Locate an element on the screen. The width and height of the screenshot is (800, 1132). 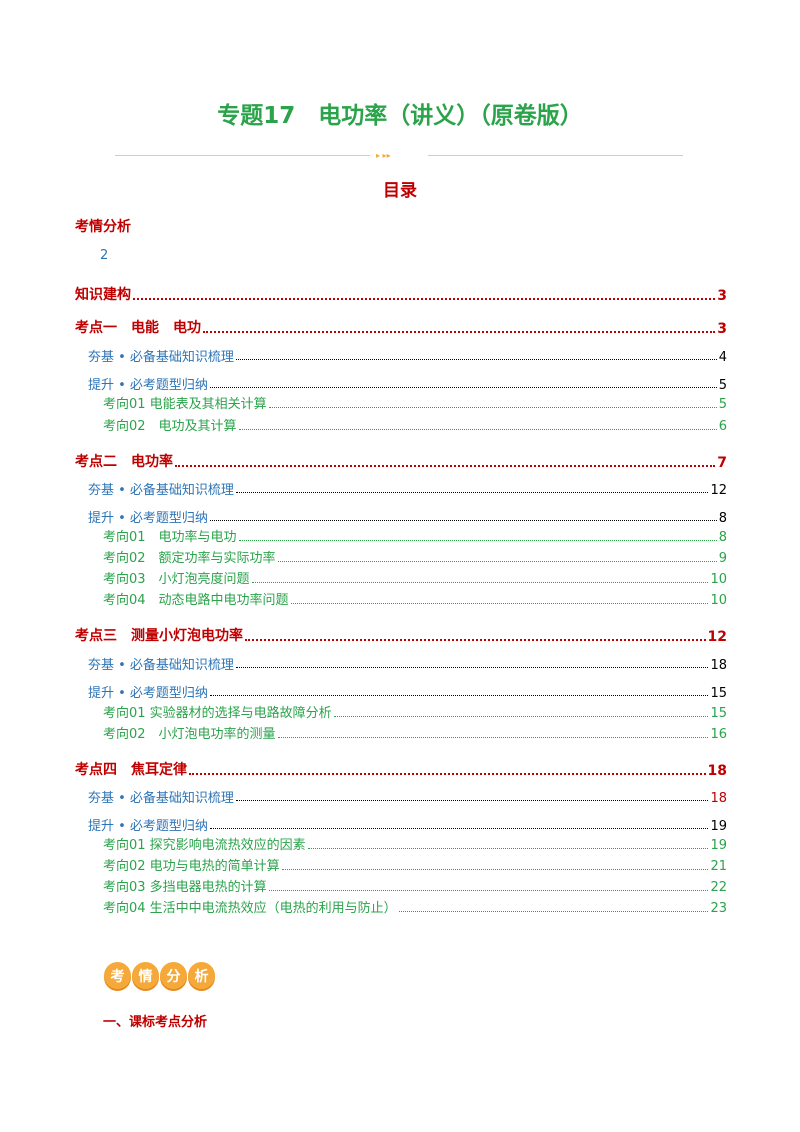
toc-entry: 提升 • 必考题型归纳 5 is located at coordinates (407, 383).